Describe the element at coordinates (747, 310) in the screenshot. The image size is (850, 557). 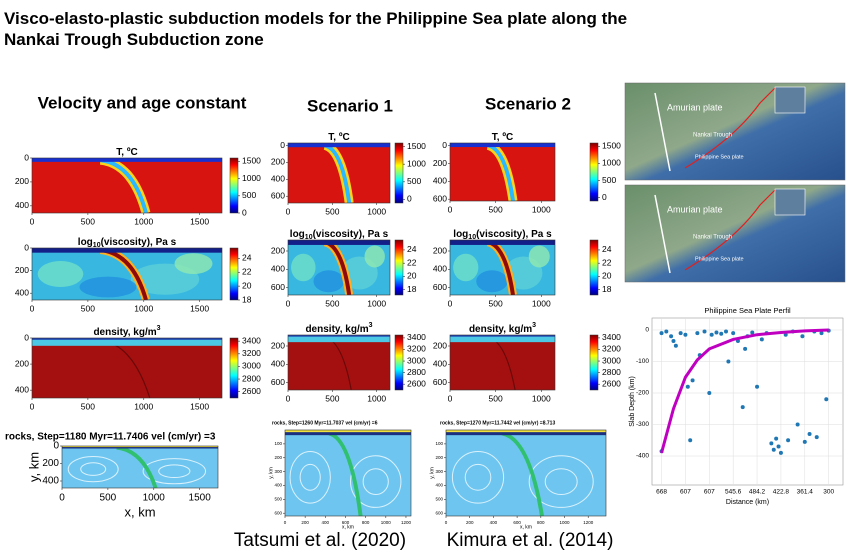
I see `chart-title: Philippine Sea Plate Perfil` at that location.